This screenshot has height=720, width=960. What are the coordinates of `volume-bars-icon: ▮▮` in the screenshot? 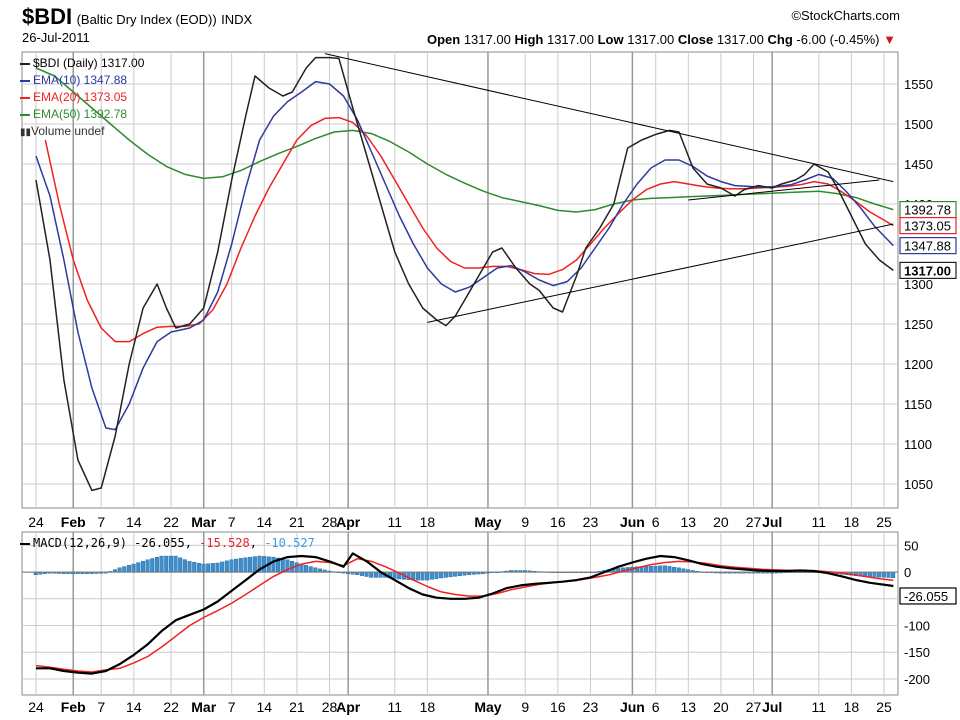 It's located at (26, 132).